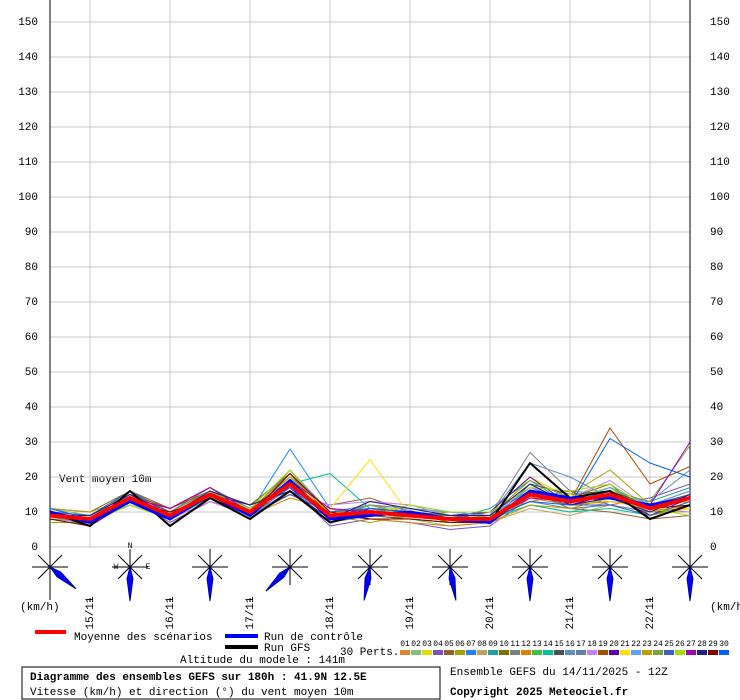 This screenshot has height=700, width=740. I want to click on copyright: Copyright 2025 Meteociel.fr, so click(539, 693).